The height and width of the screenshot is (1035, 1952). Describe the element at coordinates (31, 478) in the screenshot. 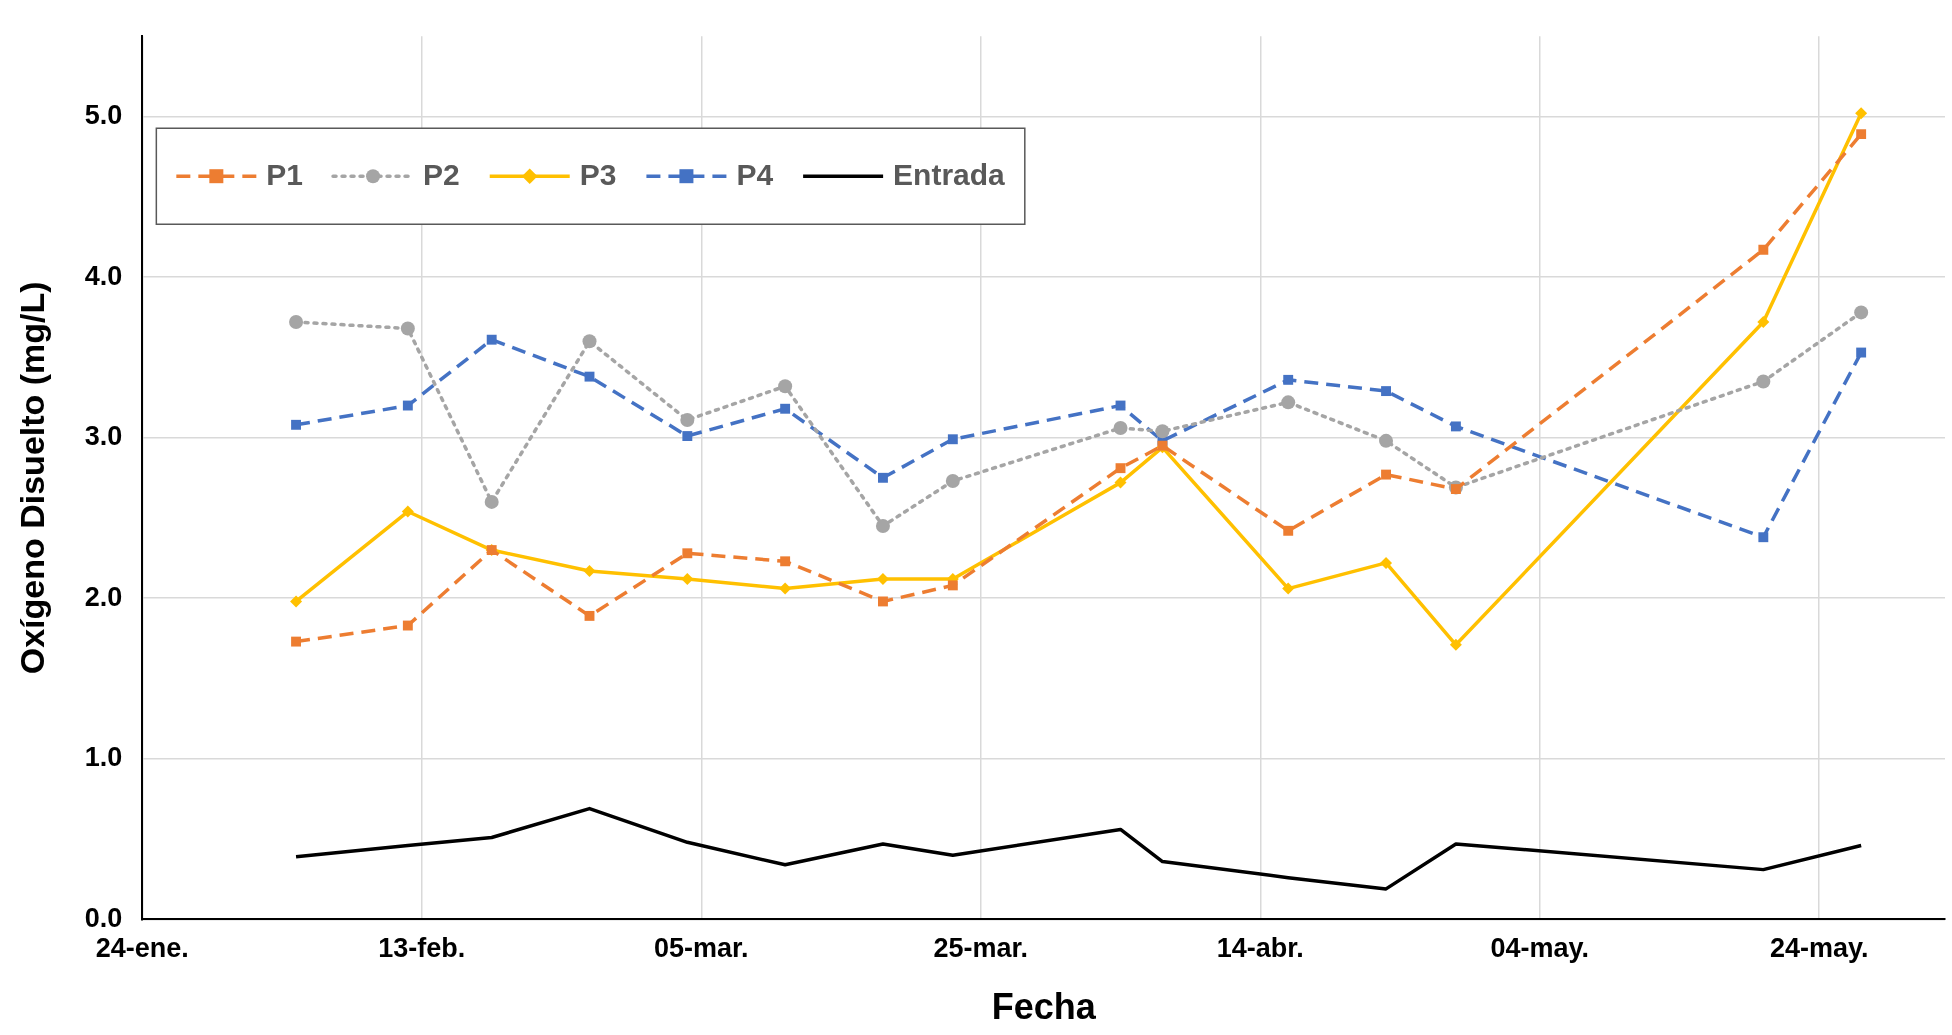

I see `y-axis-title: Oxígeno Disuelto (mg/L)` at that location.